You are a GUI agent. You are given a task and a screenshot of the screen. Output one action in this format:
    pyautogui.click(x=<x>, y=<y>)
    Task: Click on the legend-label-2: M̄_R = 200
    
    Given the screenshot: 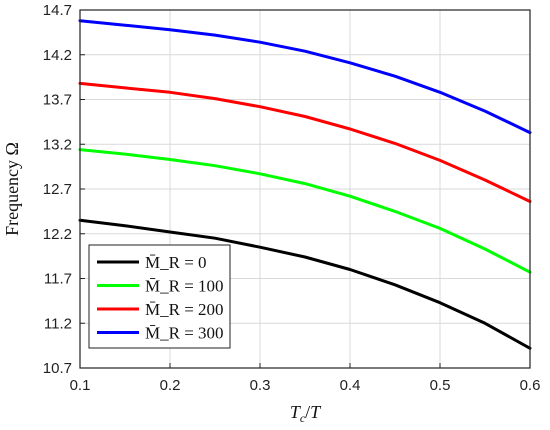 What is the action you would take?
    pyautogui.click(x=184, y=309)
    